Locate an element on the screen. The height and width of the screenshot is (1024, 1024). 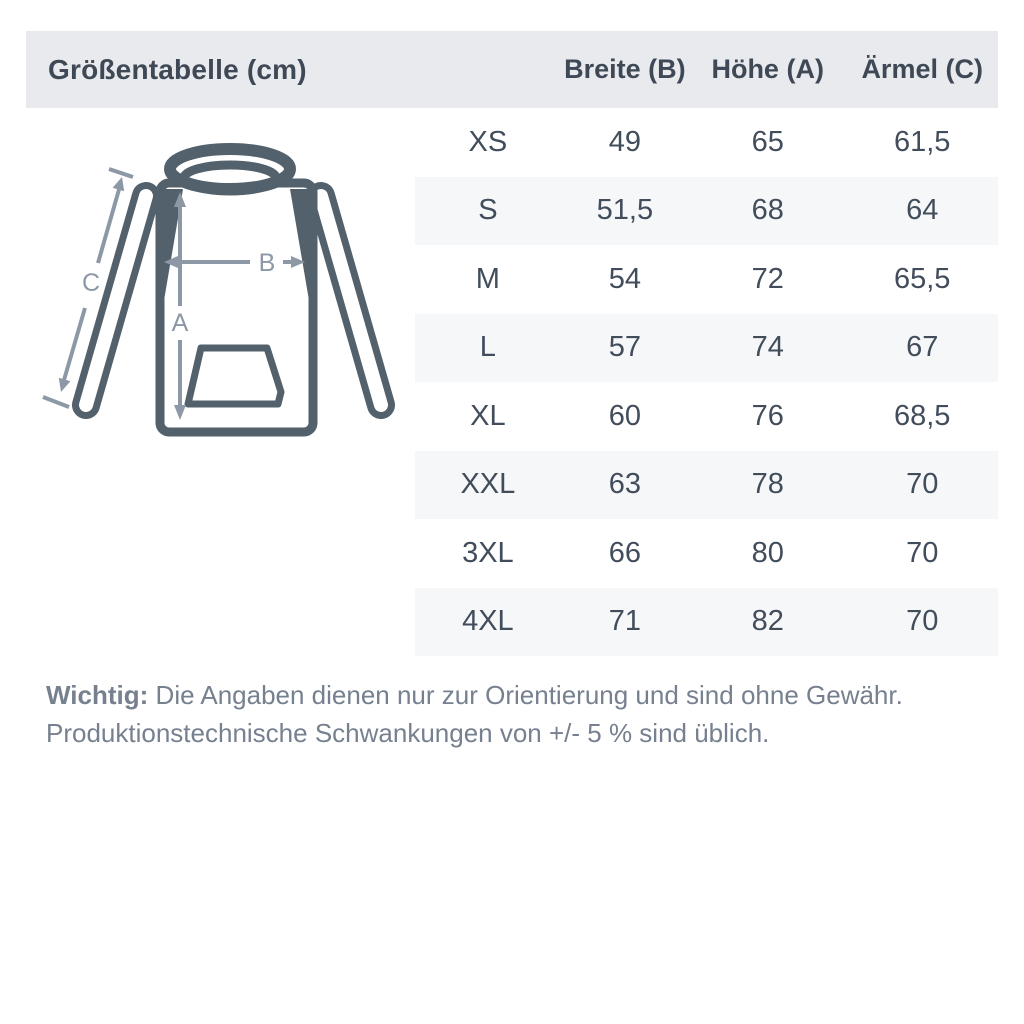
hoodie-measurement-diagram: A B C is located at coordinates (218, 290).